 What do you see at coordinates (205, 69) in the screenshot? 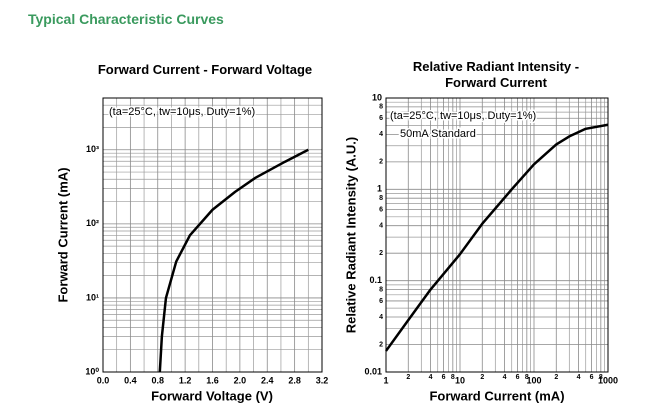
I see `chart-title: Forward Current - Forward Voltage` at bounding box center [205, 69].